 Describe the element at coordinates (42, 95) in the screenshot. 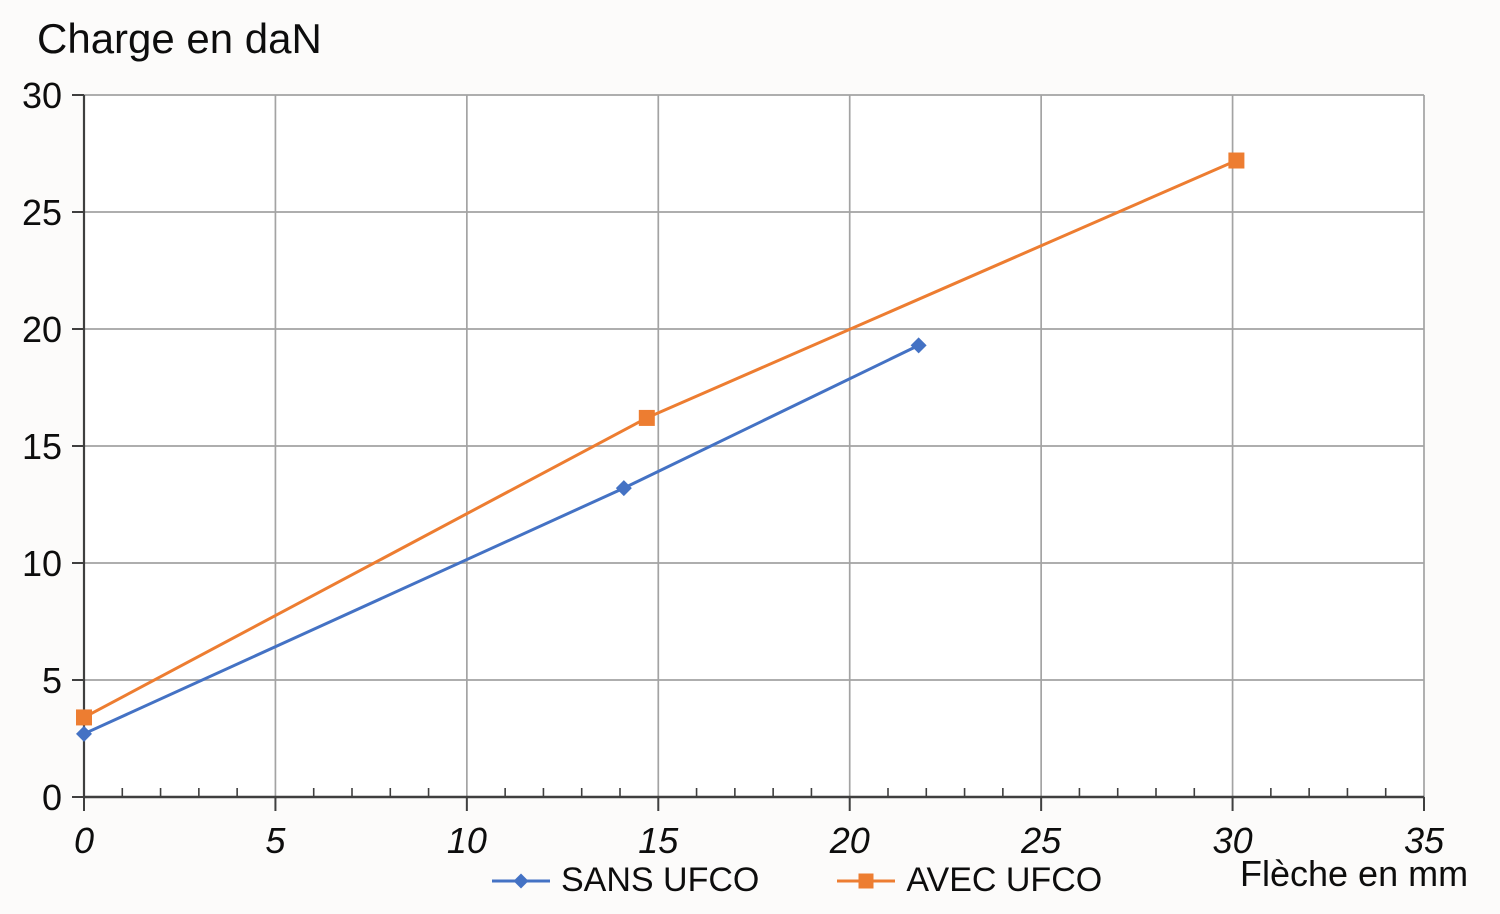

I see `y-tick-label: 30` at that location.